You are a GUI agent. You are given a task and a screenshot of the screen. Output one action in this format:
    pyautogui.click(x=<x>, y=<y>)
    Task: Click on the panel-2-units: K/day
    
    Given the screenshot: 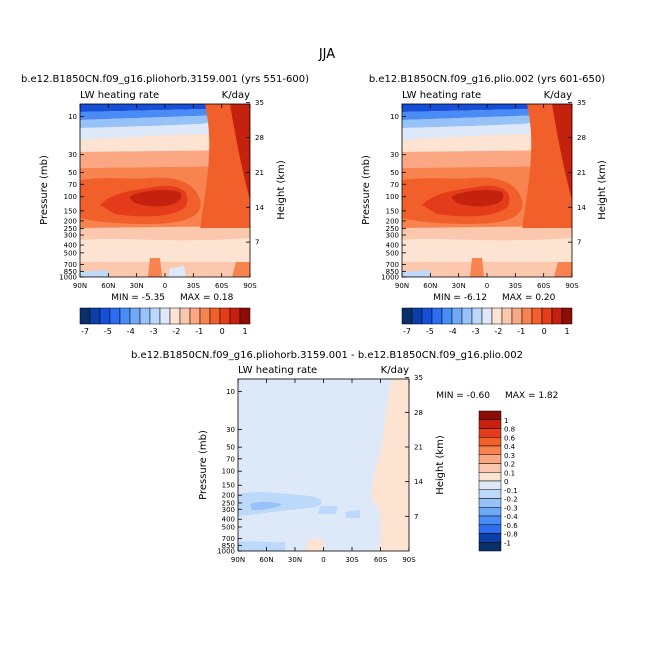 What is the action you would take?
    pyautogui.click(x=558, y=95)
    